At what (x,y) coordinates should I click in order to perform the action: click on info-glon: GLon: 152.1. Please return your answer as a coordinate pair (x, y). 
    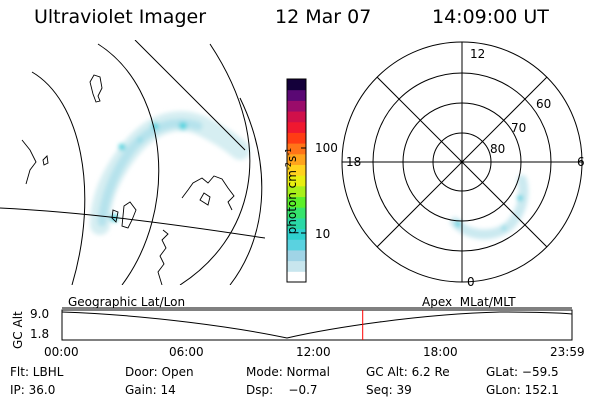
    Looking at the image, I should click on (522, 390).